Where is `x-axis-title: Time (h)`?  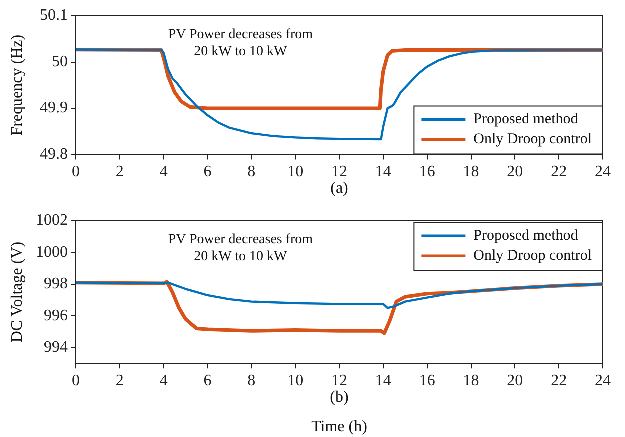 x-axis-title: Time (h) is located at coordinates (340, 427).